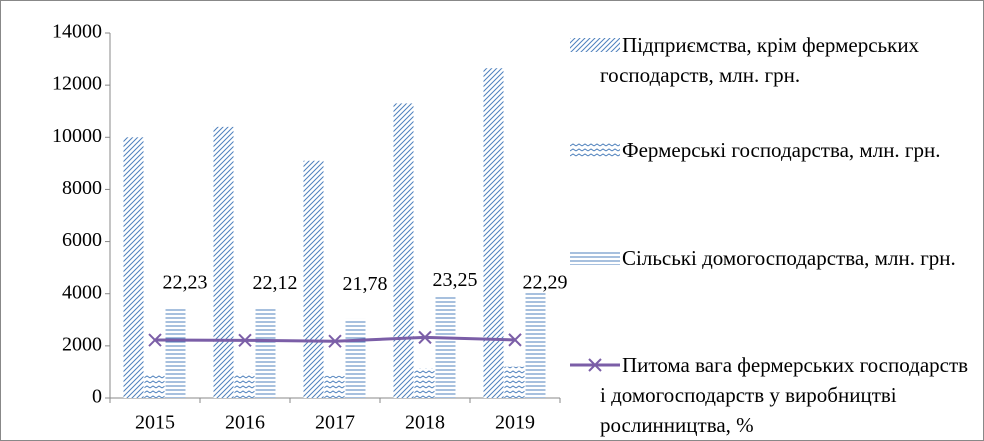  I want to click on data-label: 22,29, so click(545, 282).